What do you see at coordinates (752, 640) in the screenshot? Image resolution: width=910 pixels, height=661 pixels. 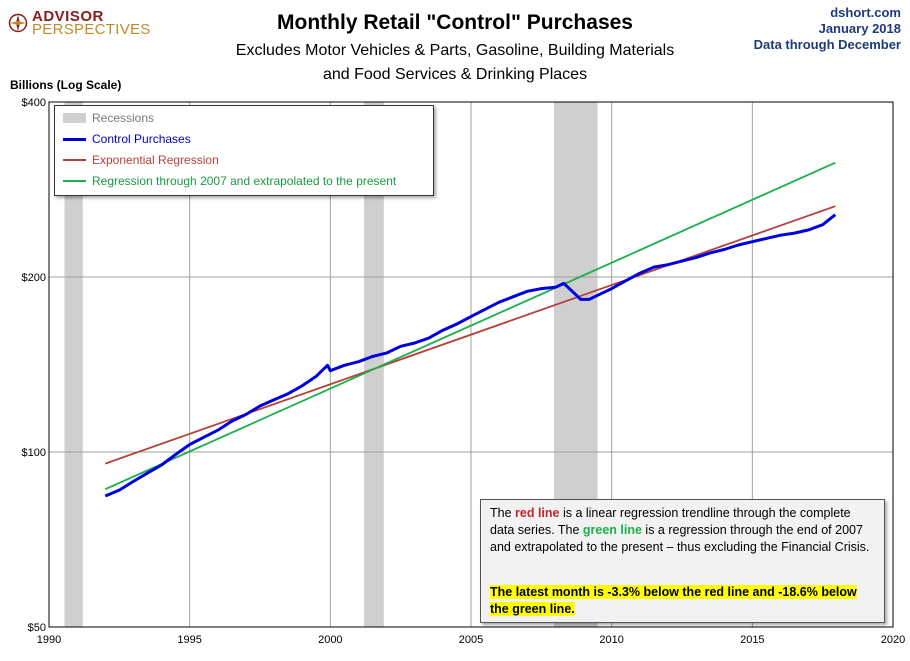 I see `x-tick-label-5: 2015` at bounding box center [752, 640].